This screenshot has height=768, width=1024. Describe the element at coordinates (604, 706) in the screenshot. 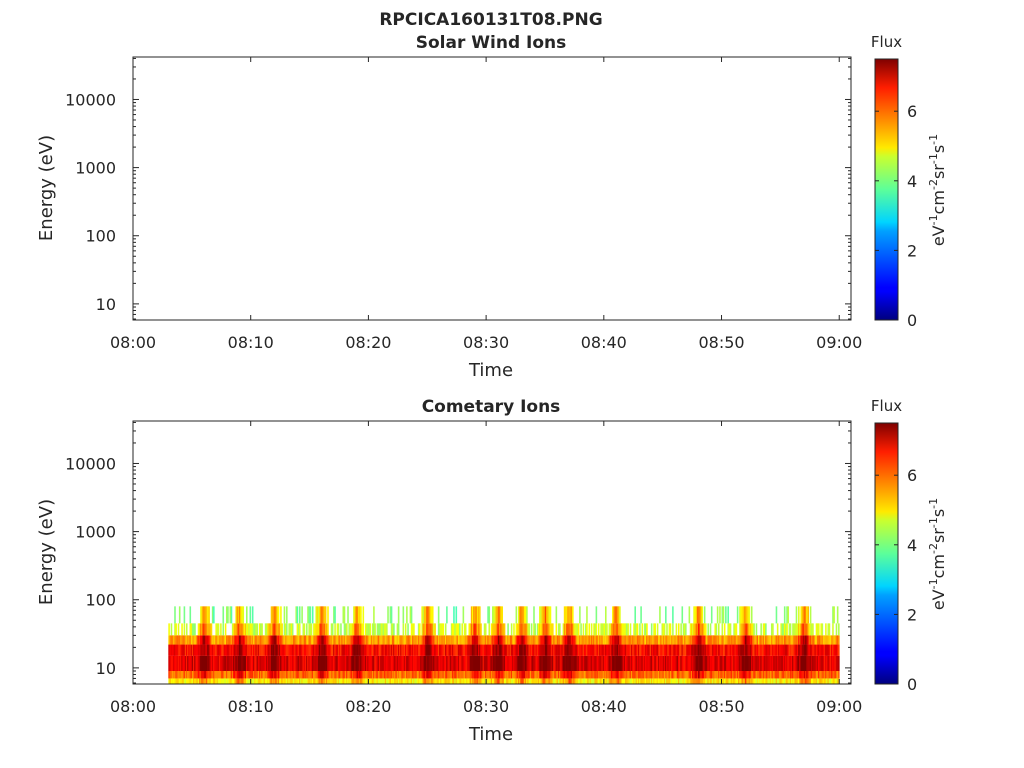

I see `x-tick-label: 08:40` at that location.